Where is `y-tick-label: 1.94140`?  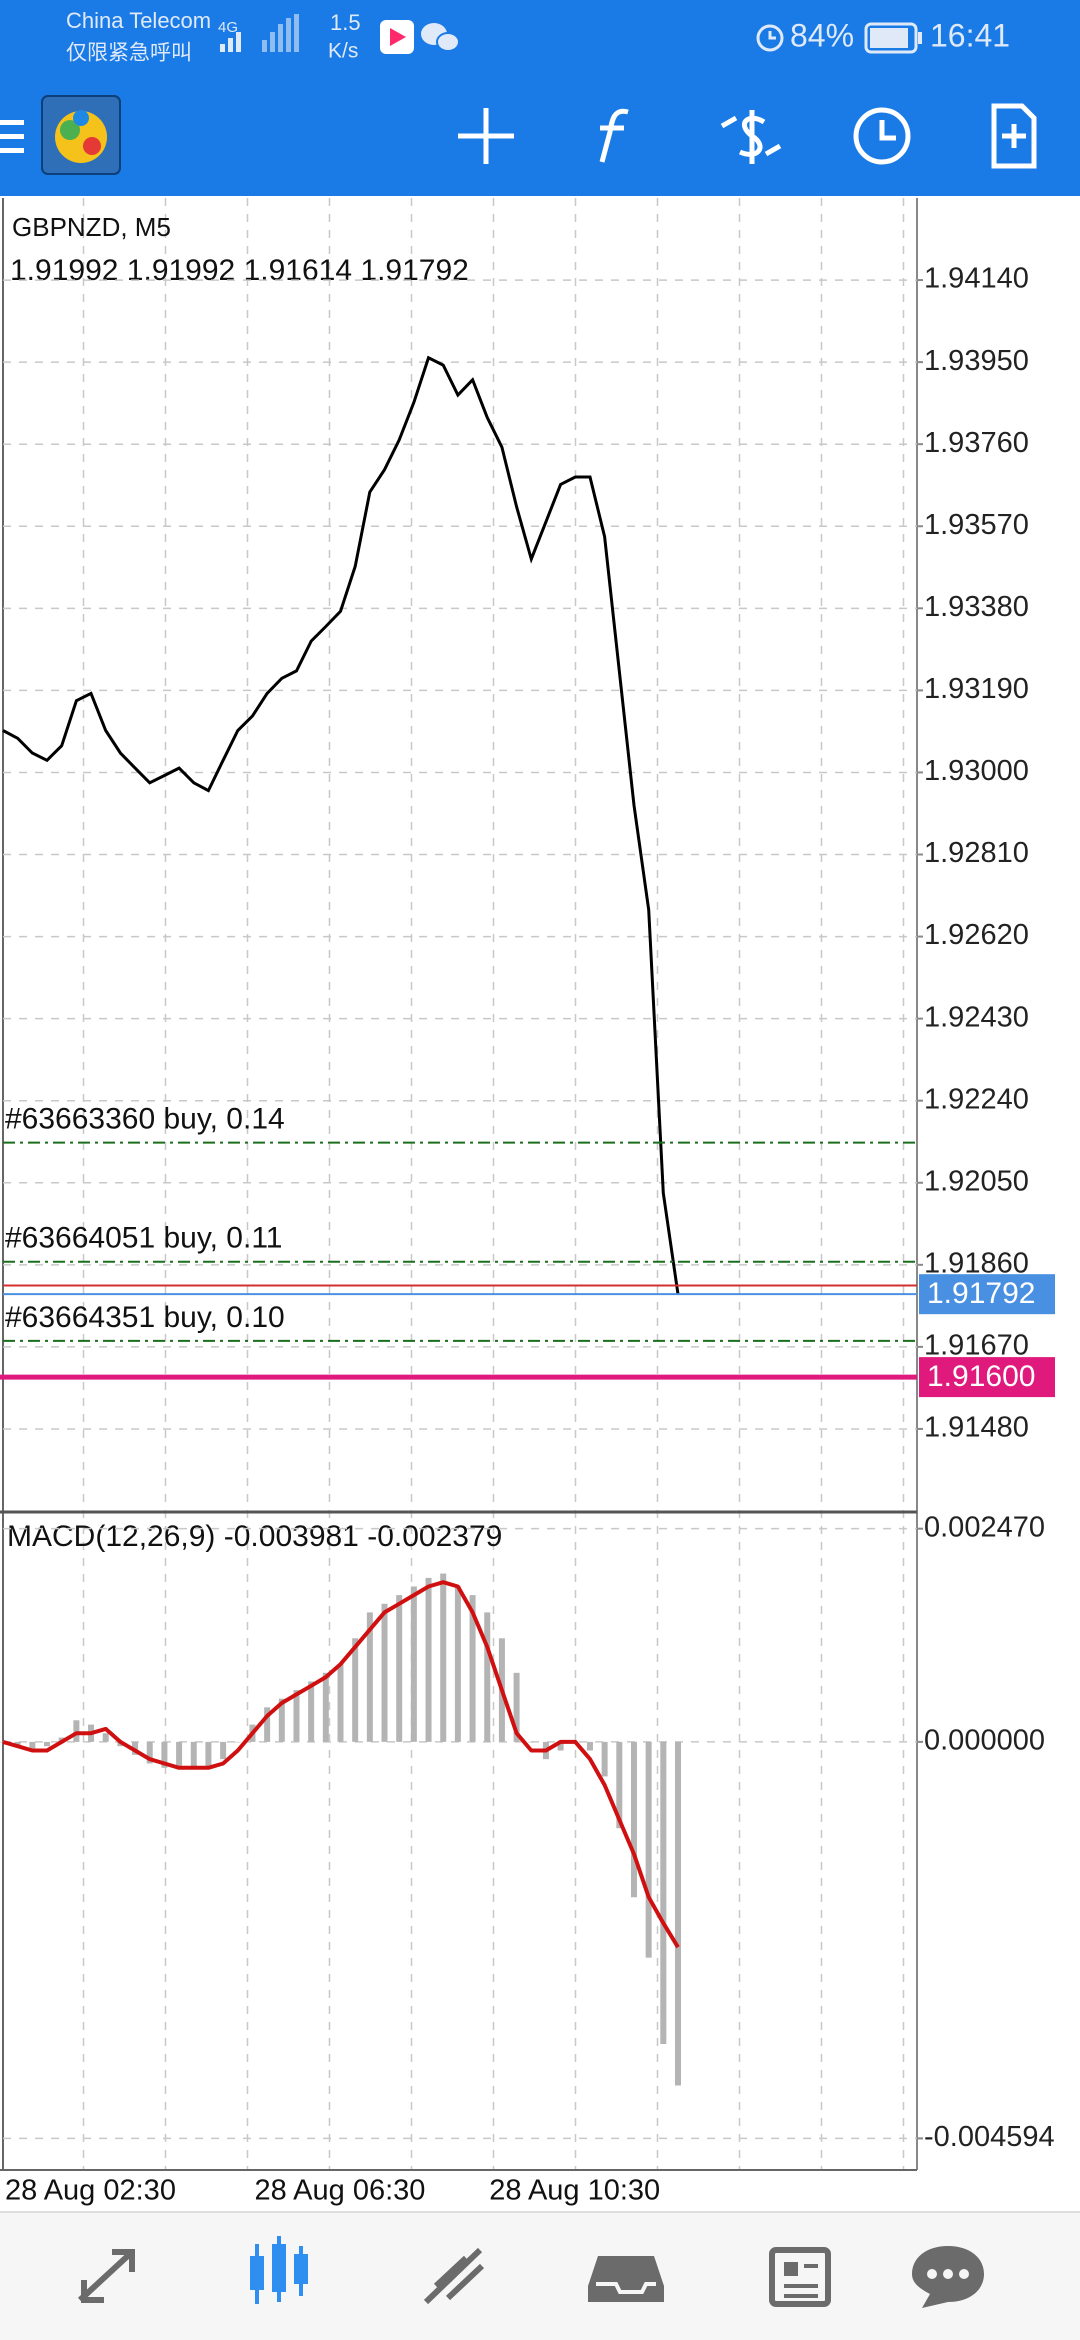
y-tick-label: 1.94140 is located at coordinates (976, 279).